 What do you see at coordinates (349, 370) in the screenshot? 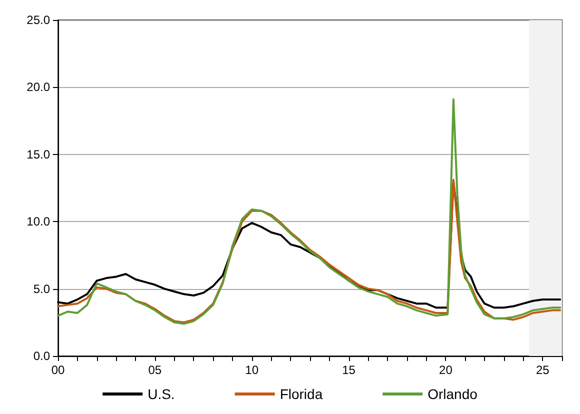
I see `x-tick-label: 15` at bounding box center [349, 370].